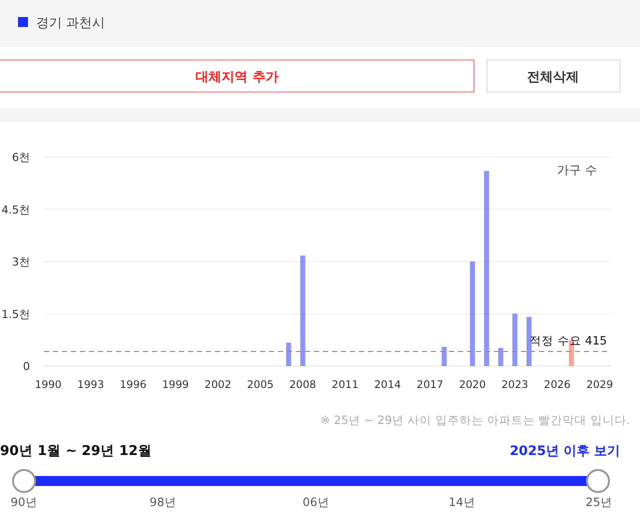 This screenshot has height=522, width=640. I want to click on y-axis-title: 가구 수, so click(577, 170).